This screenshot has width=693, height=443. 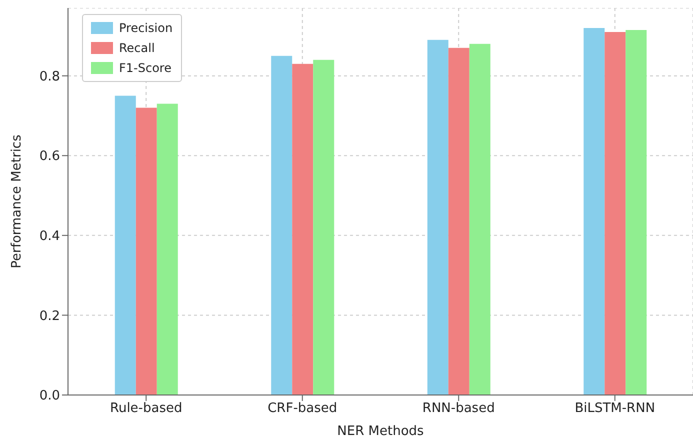 I want to click on x-axis-title: NER Methods, so click(x=380, y=431).